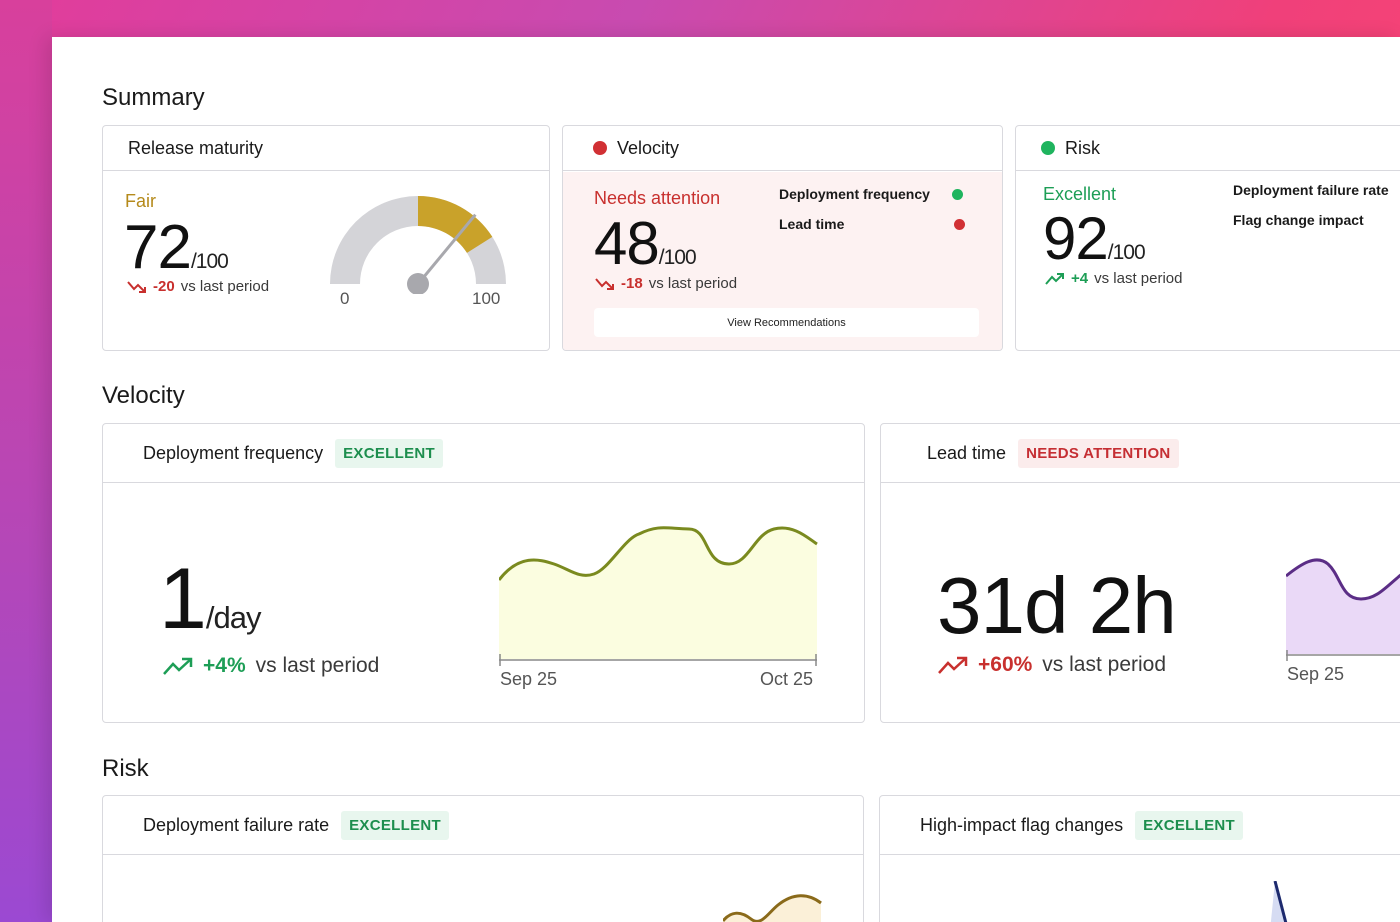 The height and width of the screenshot is (922, 1400). I want to click on deployment-frequency-badge: EXCELLENT, so click(389, 453).